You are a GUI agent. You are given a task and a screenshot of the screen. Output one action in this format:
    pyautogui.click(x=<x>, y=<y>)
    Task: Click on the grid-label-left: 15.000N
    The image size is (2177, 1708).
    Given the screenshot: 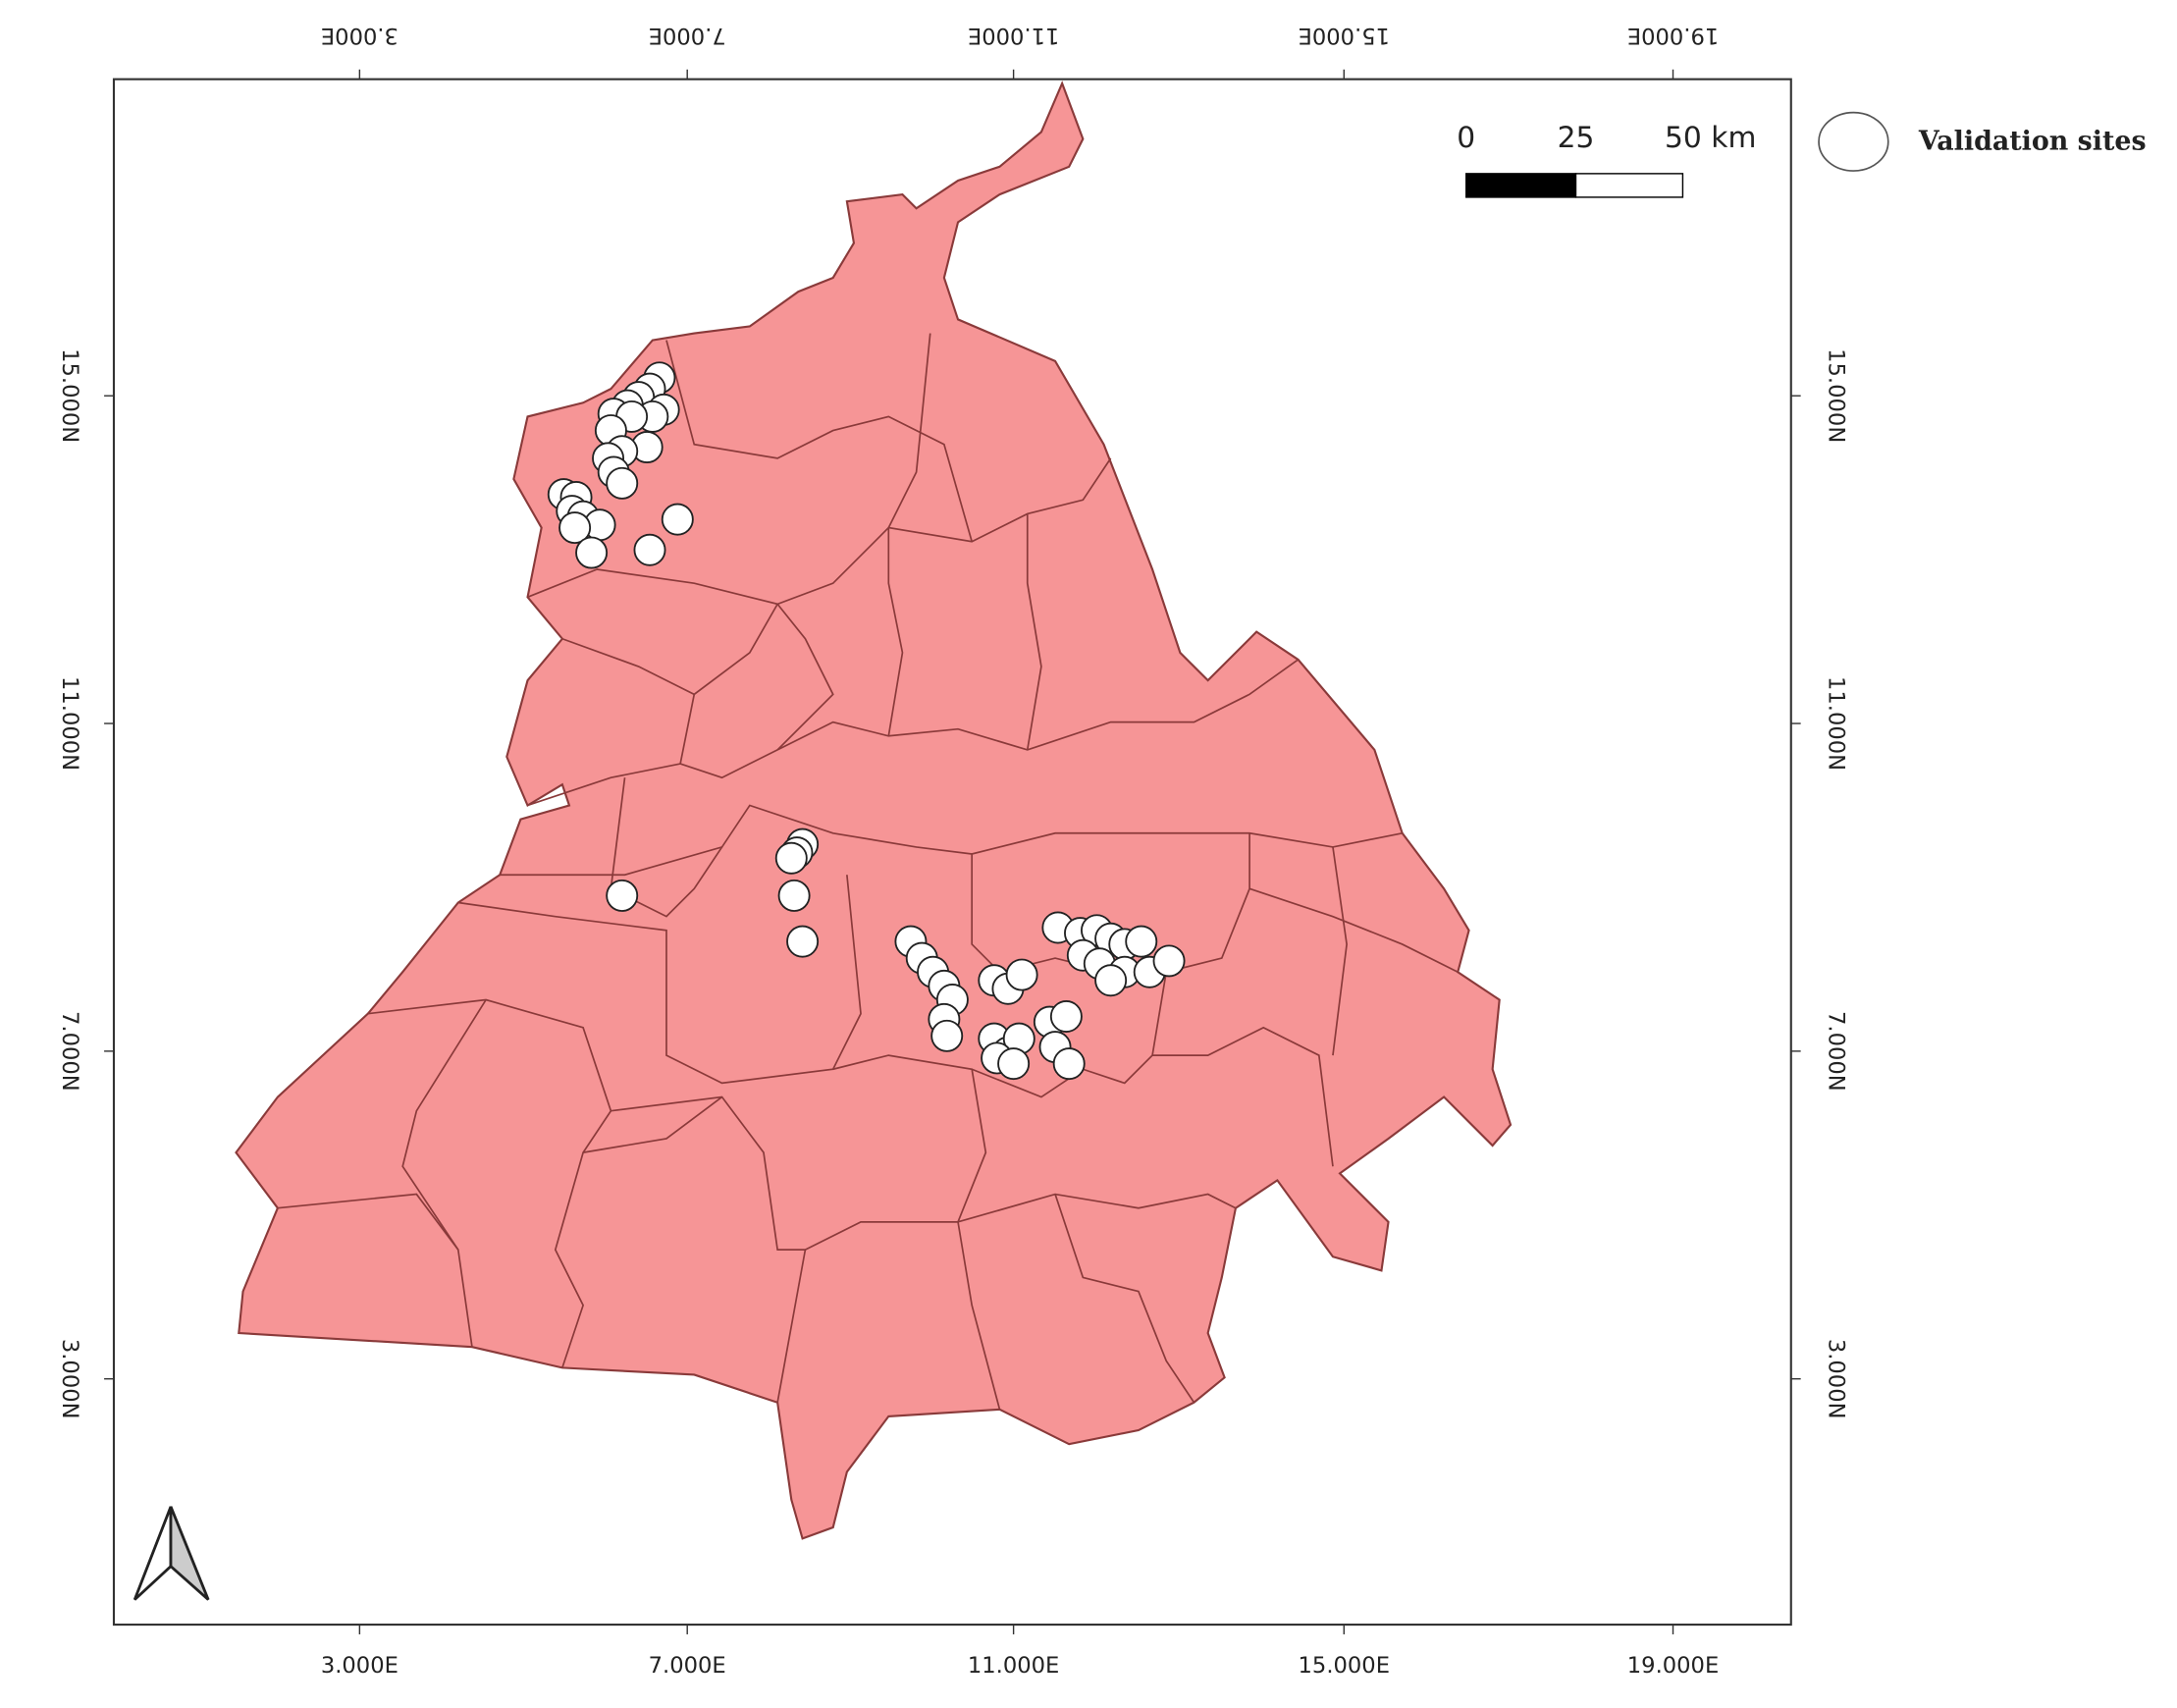 What is the action you would take?
    pyautogui.click(x=69, y=395)
    